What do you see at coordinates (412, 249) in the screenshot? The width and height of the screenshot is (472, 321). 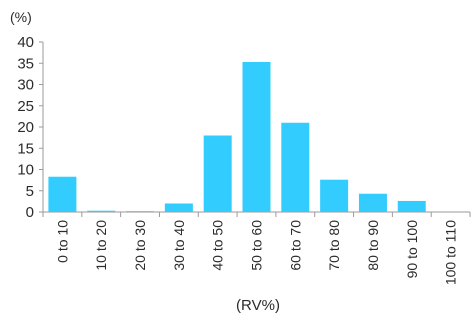 I see `x-tick-label: 90 to 100` at bounding box center [412, 249].